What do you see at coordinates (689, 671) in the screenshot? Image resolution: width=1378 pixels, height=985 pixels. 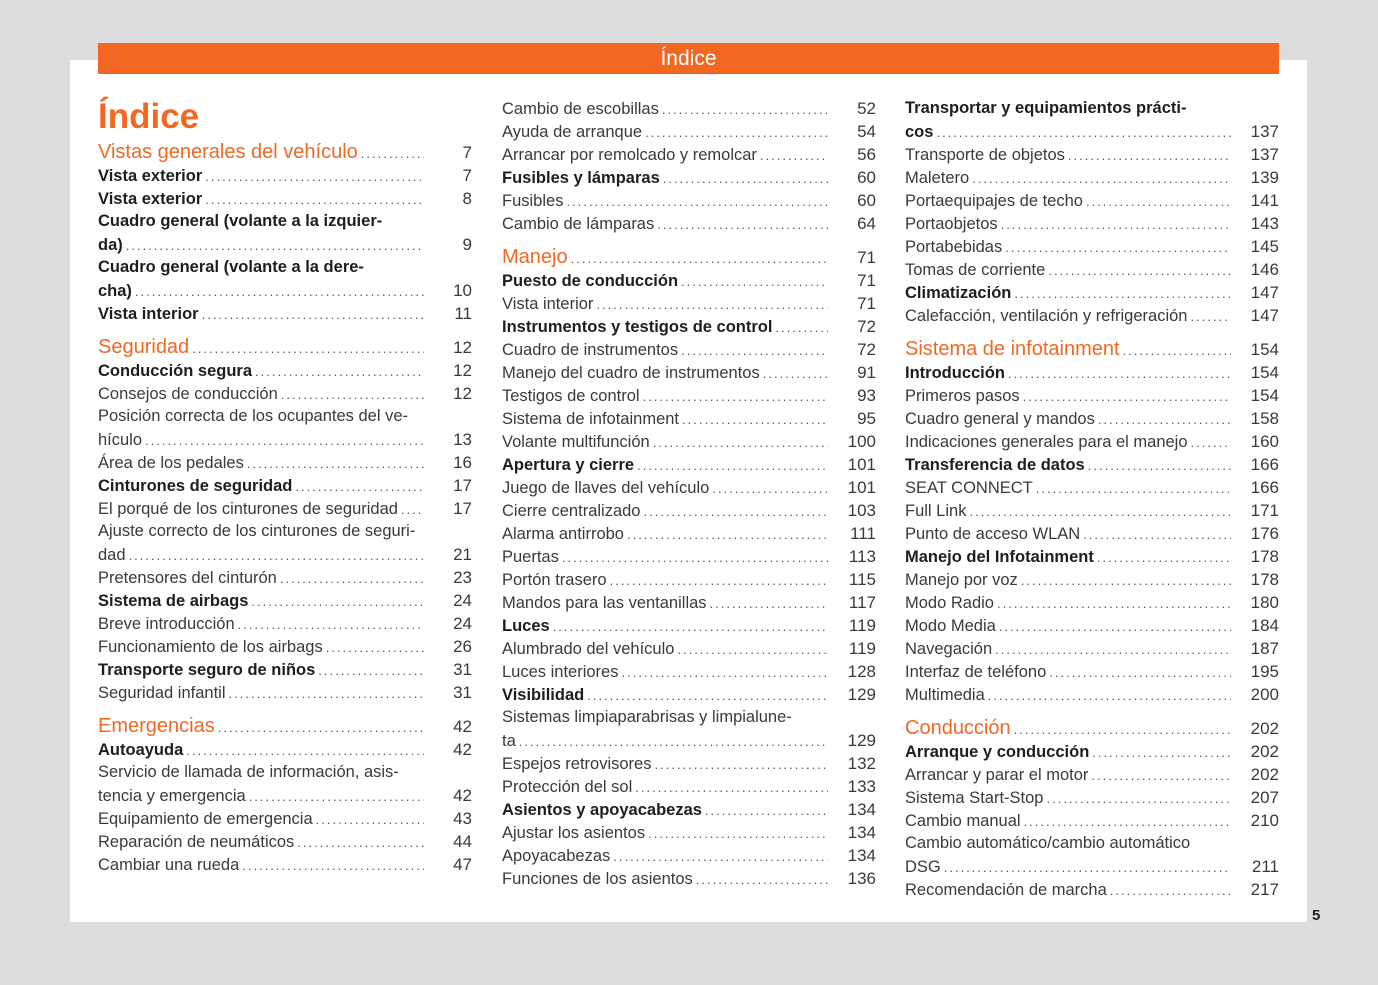 I see `toc-entry: Luces interiores 128` at bounding box center [689, 671].